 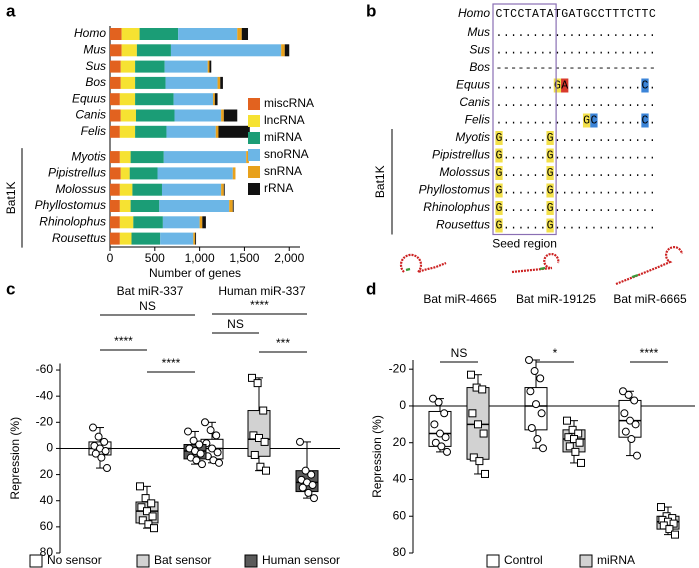 What do you see at coordinates (45, 421) in the screenshot?
I see `y-tick-label: -20` at bounding box center [45, 421].